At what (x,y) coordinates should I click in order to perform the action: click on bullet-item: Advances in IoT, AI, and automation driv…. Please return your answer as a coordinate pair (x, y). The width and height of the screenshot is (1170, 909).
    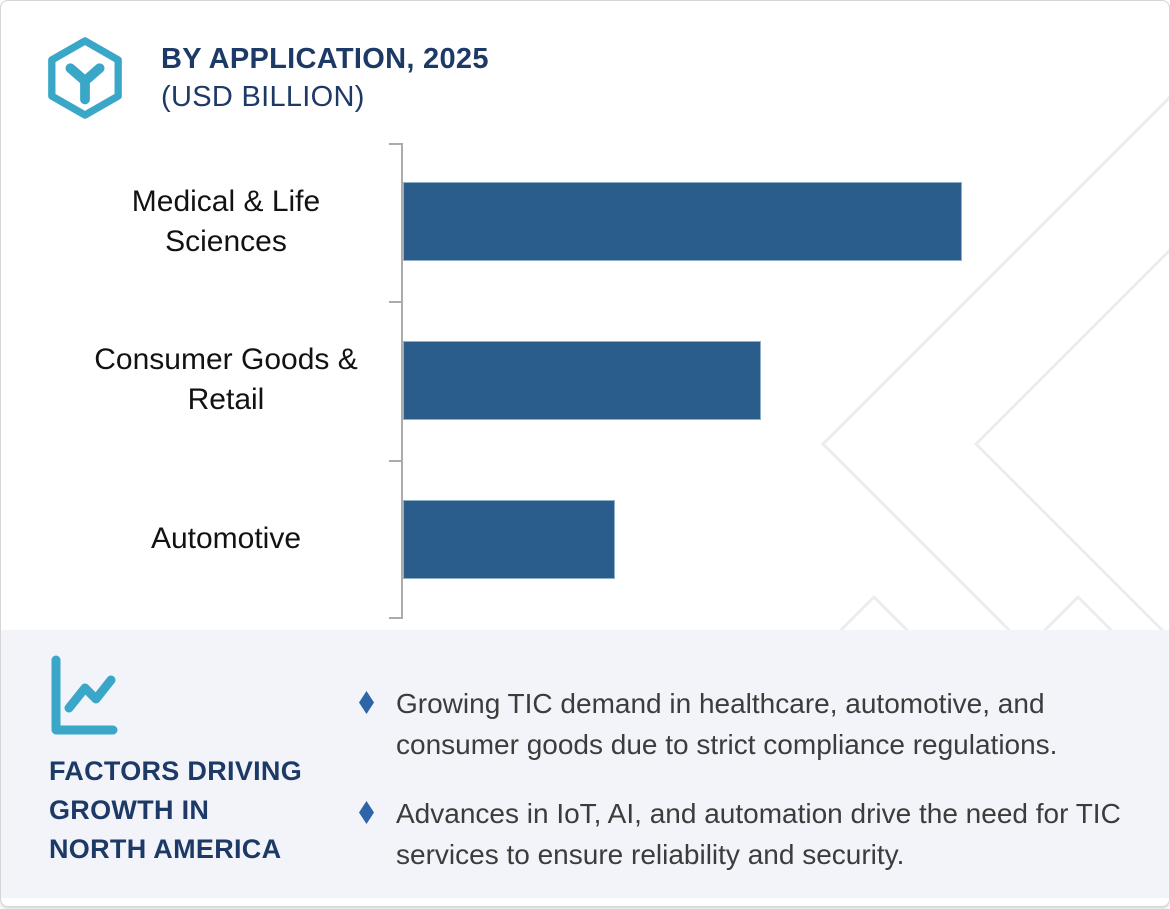
    Looking at the image, I should click on (745, 834).